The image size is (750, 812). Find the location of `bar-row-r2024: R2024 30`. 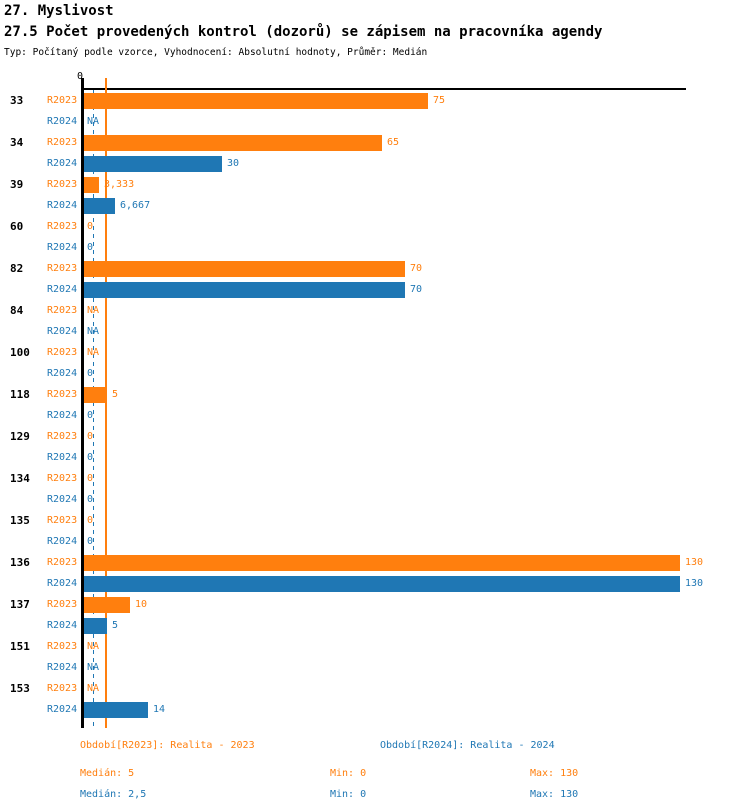

bar-row-r2024: R2024 30 is located at coordinates (375, 164).